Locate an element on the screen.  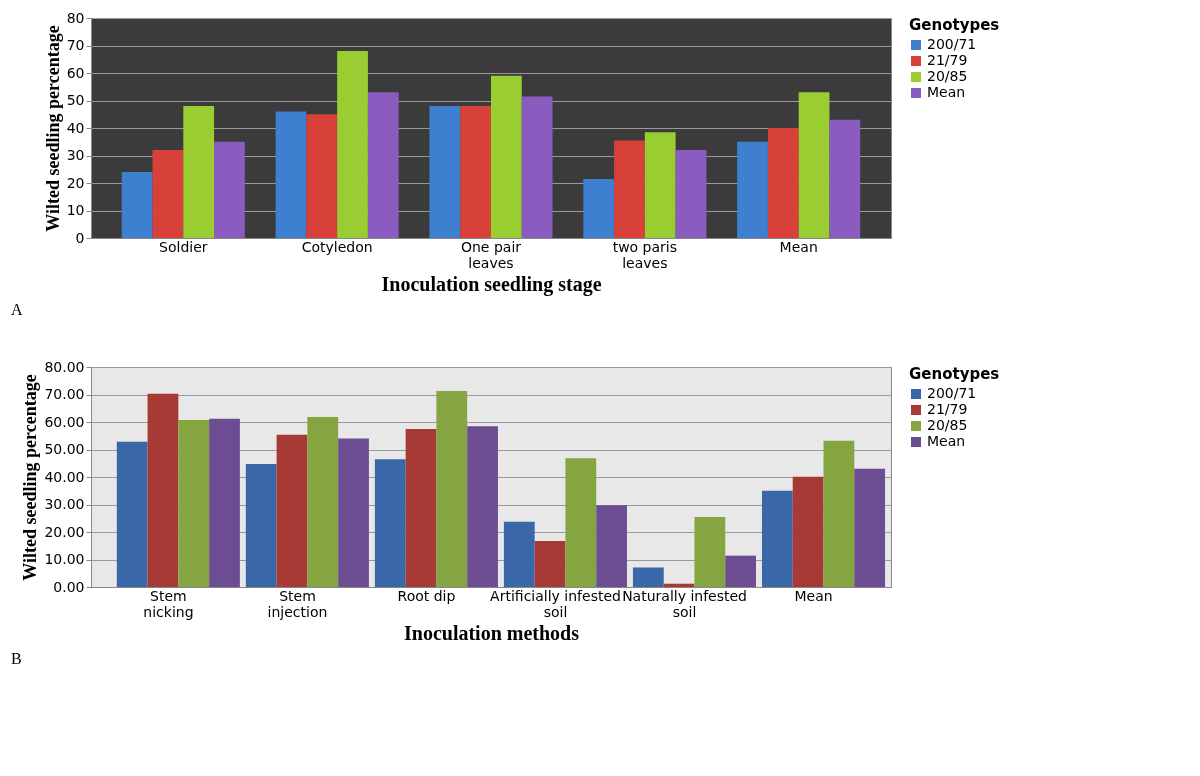
x-tick-label: Stem injection is located at coordinates (297, 603).